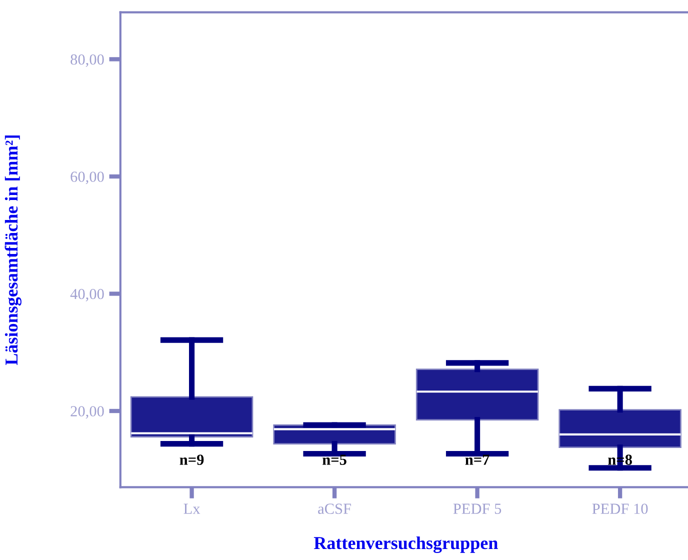 The height and width of the screenshot is (560, 688). Describe the element at coordinates (477, 509) in the screenshot. I see `x-tick-label: PEDF 5` at that location.